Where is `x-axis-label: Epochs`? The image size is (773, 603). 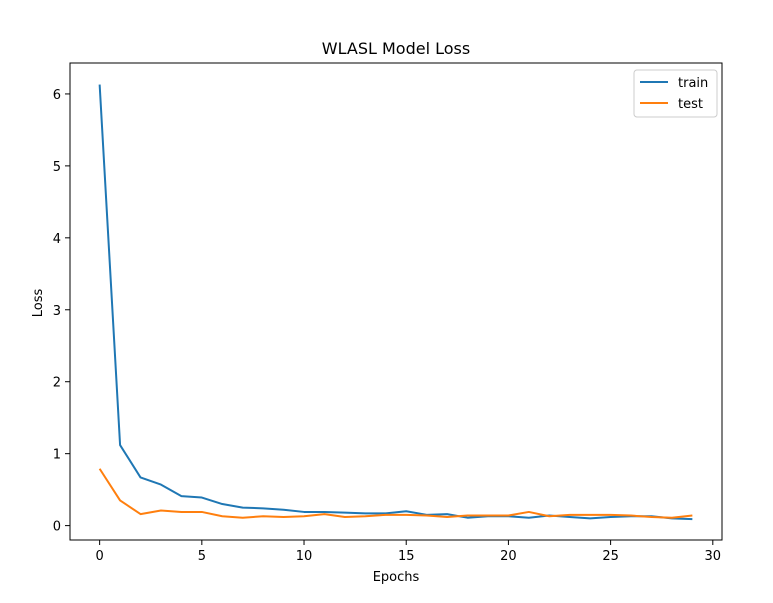
x-axis-label: Epochs is located at coordinates (396, 577).